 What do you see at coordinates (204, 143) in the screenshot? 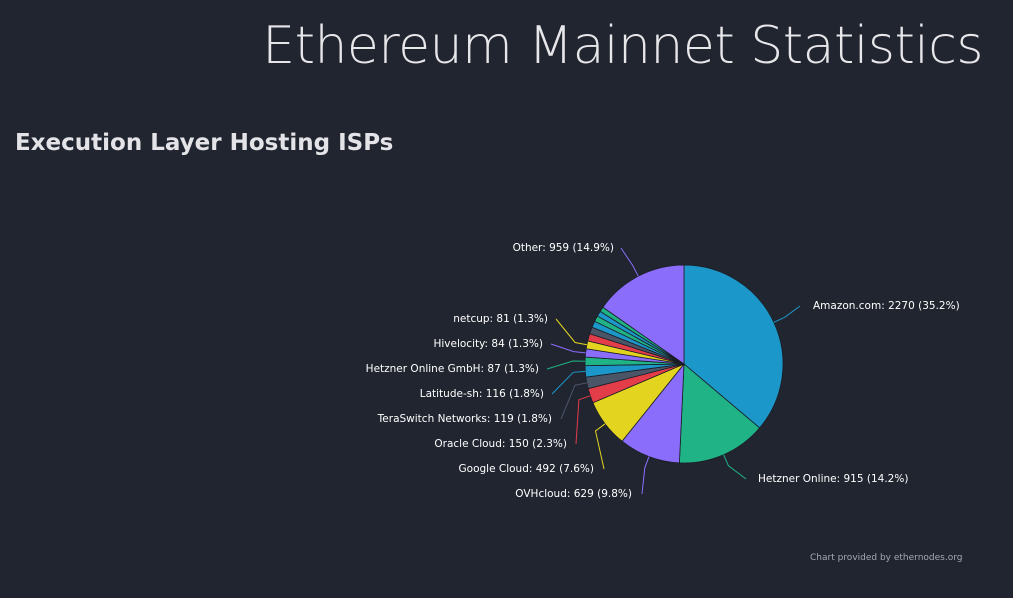
I see `section-title: Execution Layer Hosting ISPs` at bounding box center [204, 143].